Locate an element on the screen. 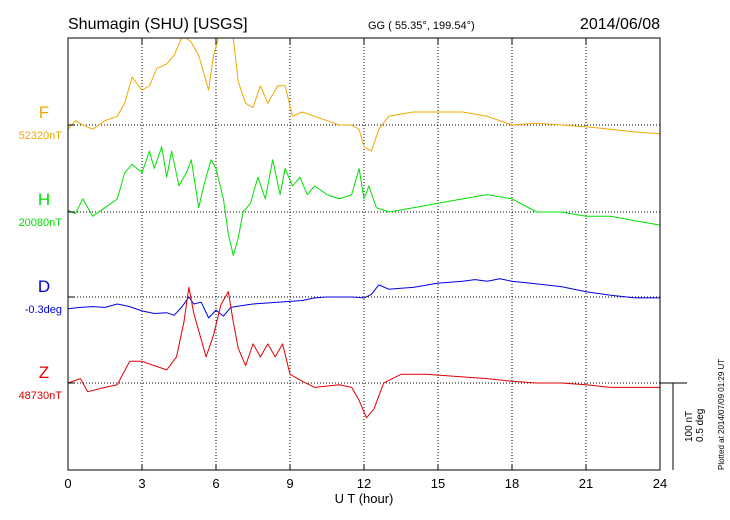  x-tick-label: 24 is located at coordinates (660, 483).